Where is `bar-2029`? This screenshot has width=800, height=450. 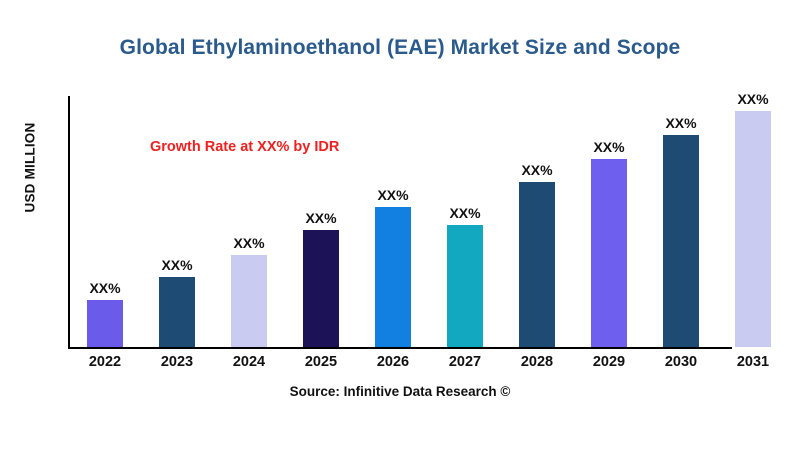 bar-2029 is located at coordinates (609, 253).